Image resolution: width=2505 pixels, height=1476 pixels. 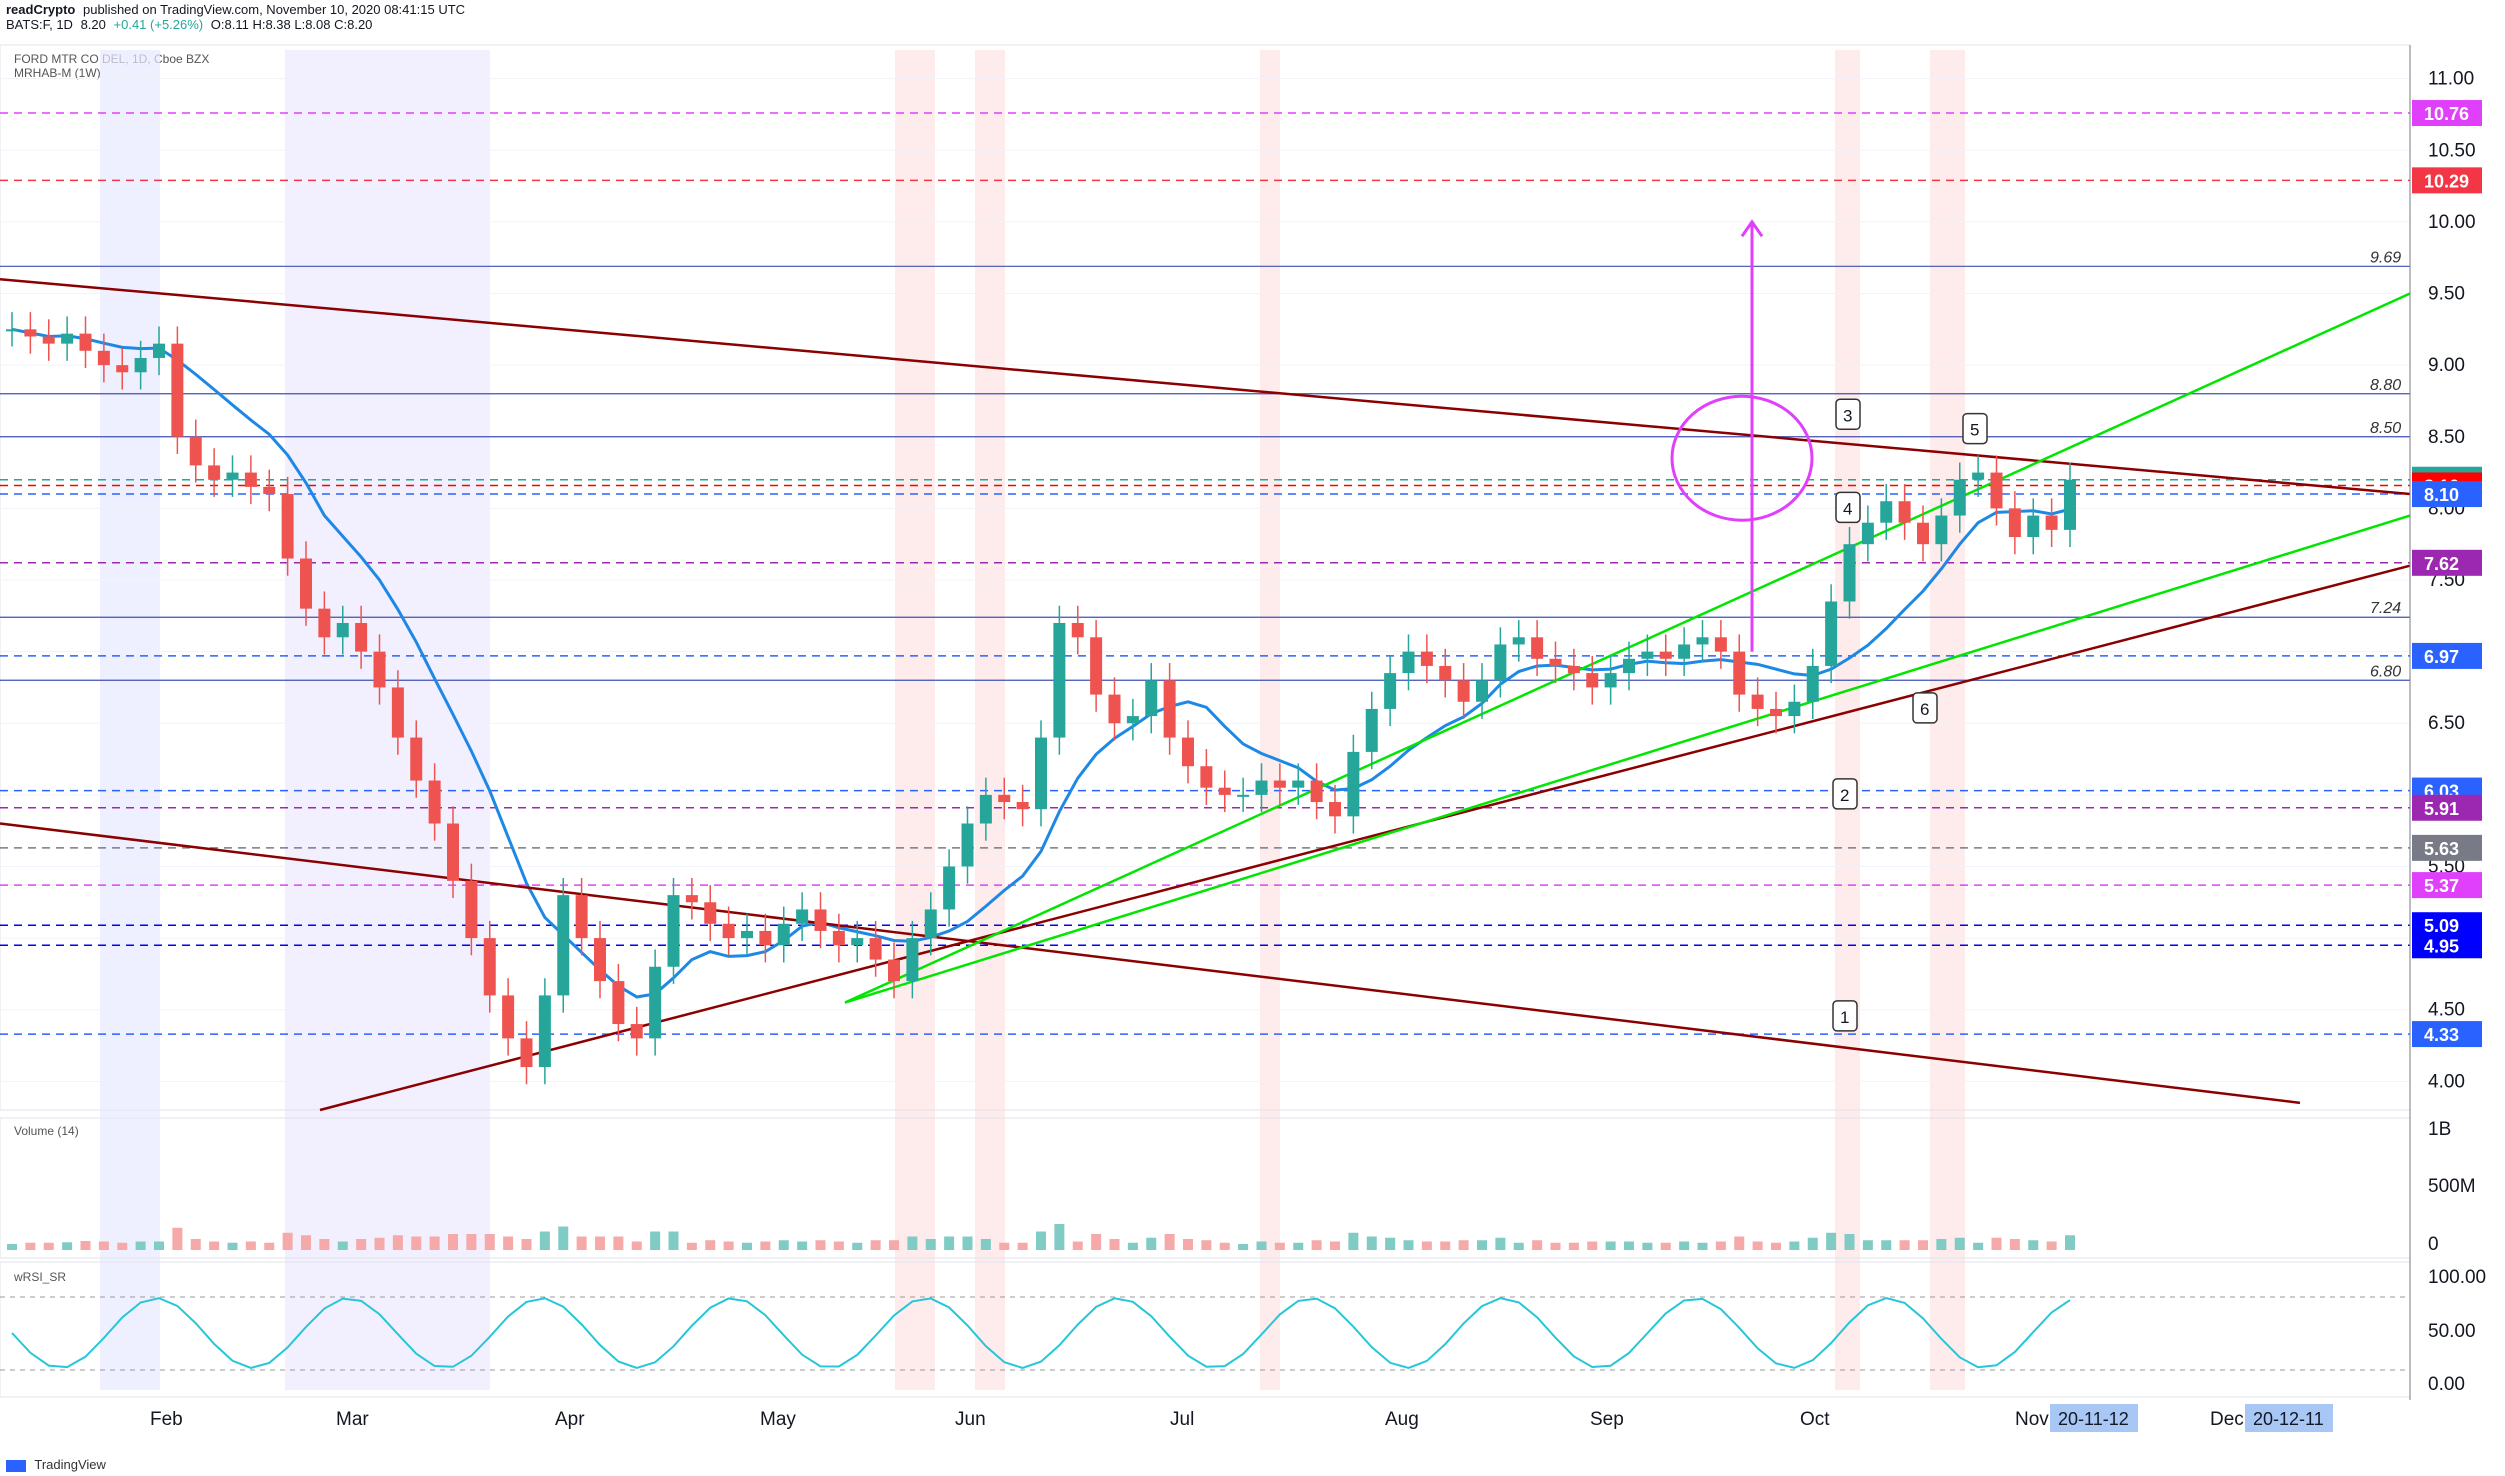 I want to click on time-axis-label: Aug, so click(x=1402, y=1419).